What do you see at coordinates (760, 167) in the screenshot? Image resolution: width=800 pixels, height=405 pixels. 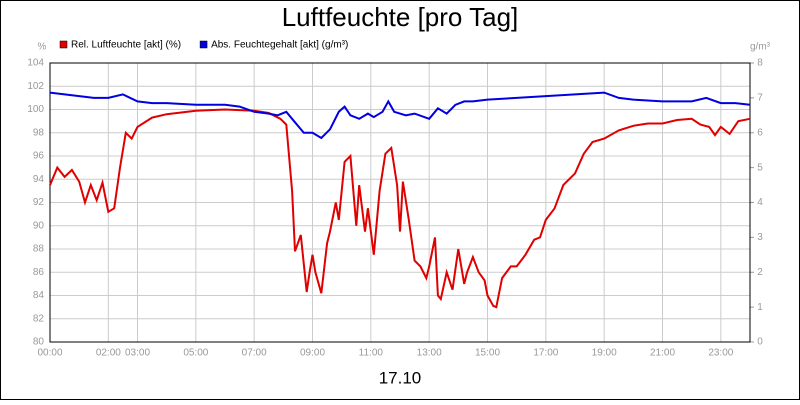 I see `y2-tick-label: 5` at bounding box center [760, 167].